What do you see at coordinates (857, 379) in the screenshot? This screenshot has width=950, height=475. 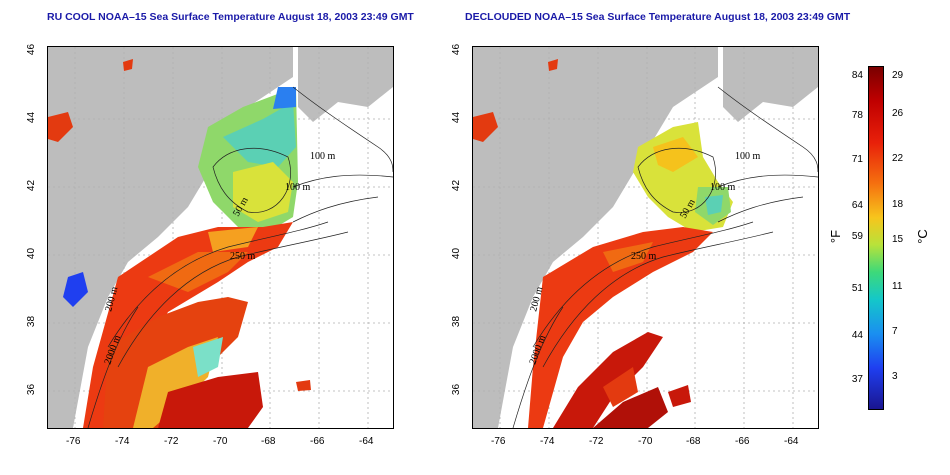 I see `colorbar-f-tick: 37` at bounding box center [857, 379].